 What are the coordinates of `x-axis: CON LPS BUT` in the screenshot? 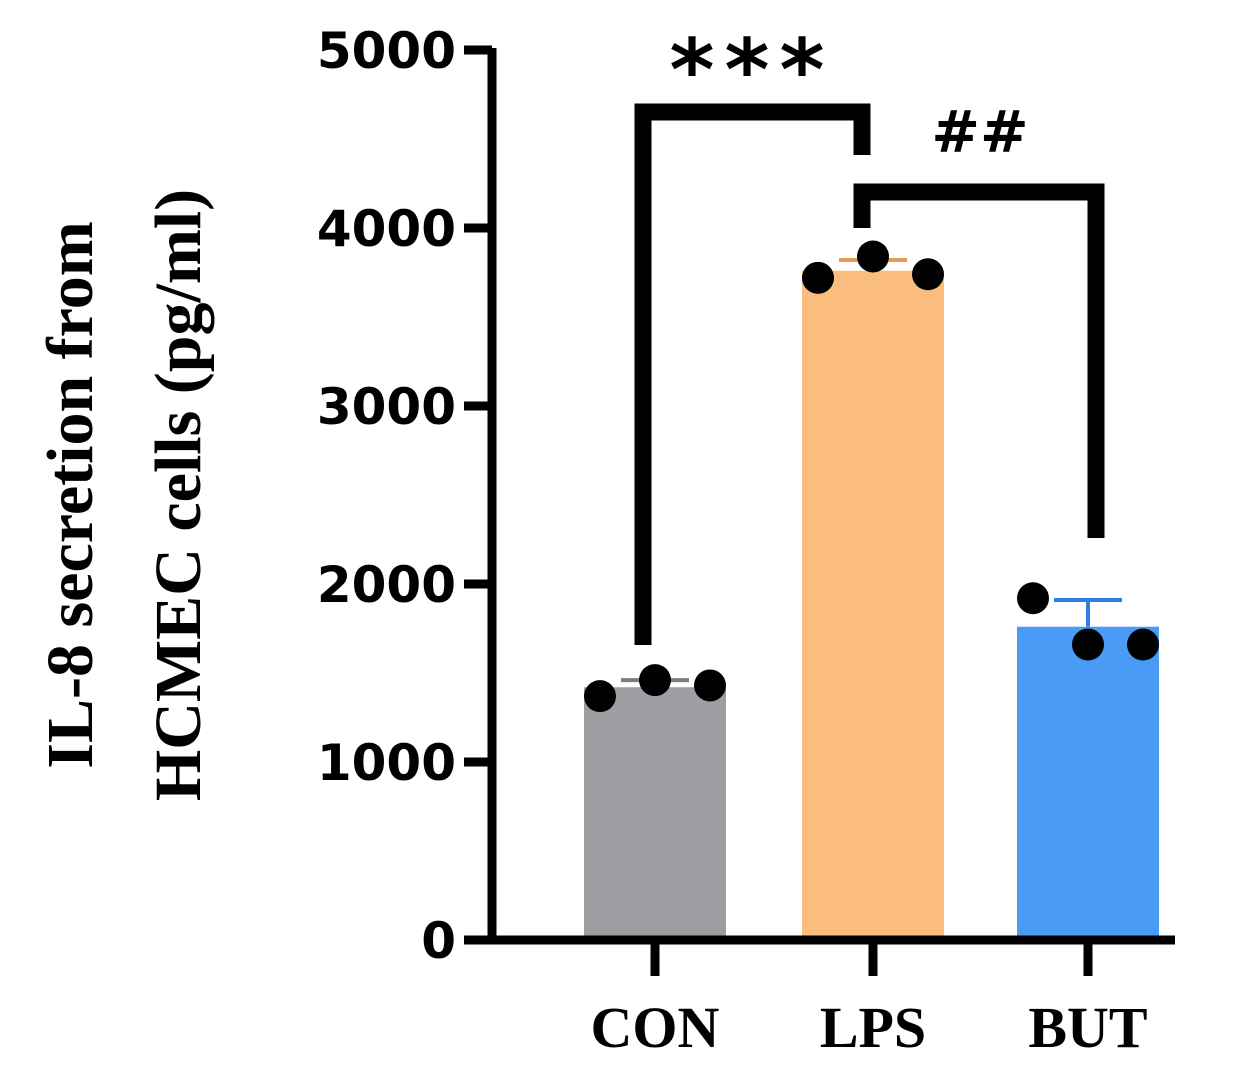 It's located at (831, 997).